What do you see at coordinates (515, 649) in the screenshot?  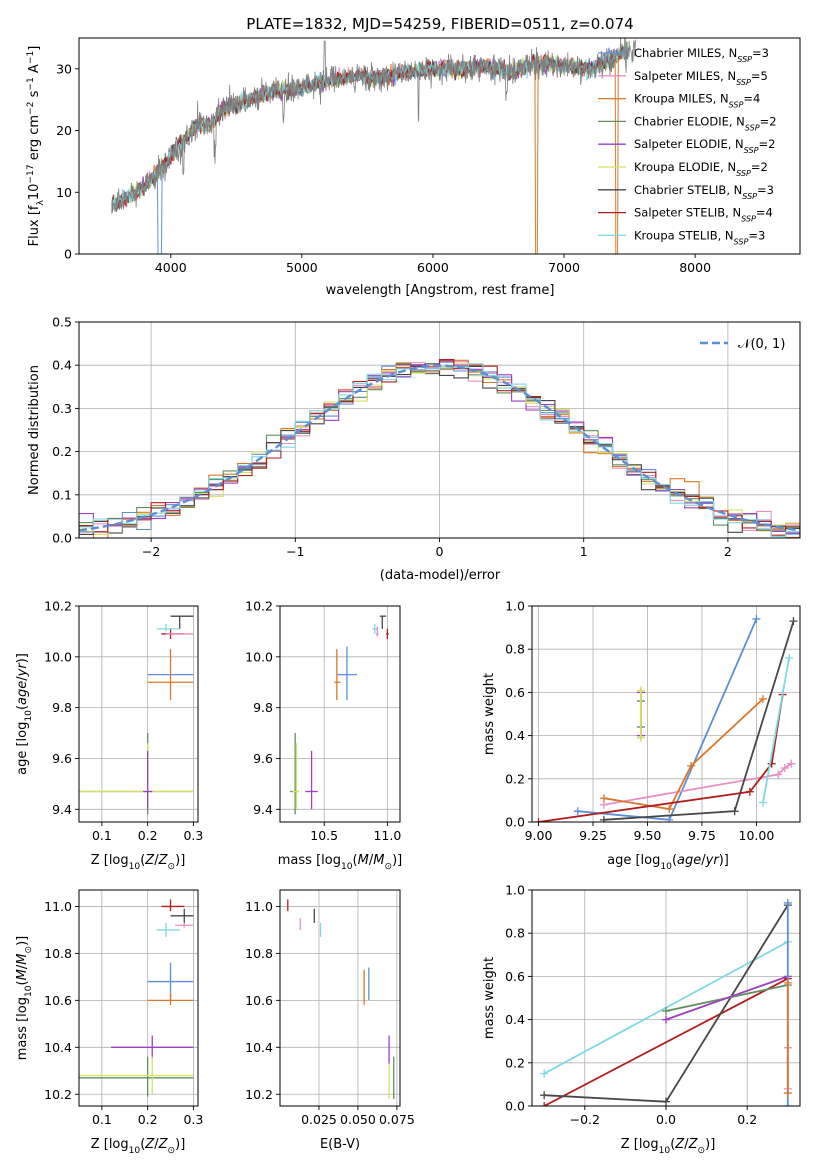 I see `weight-age-ytick-label: 0.8` at bounding box center [515, 649].